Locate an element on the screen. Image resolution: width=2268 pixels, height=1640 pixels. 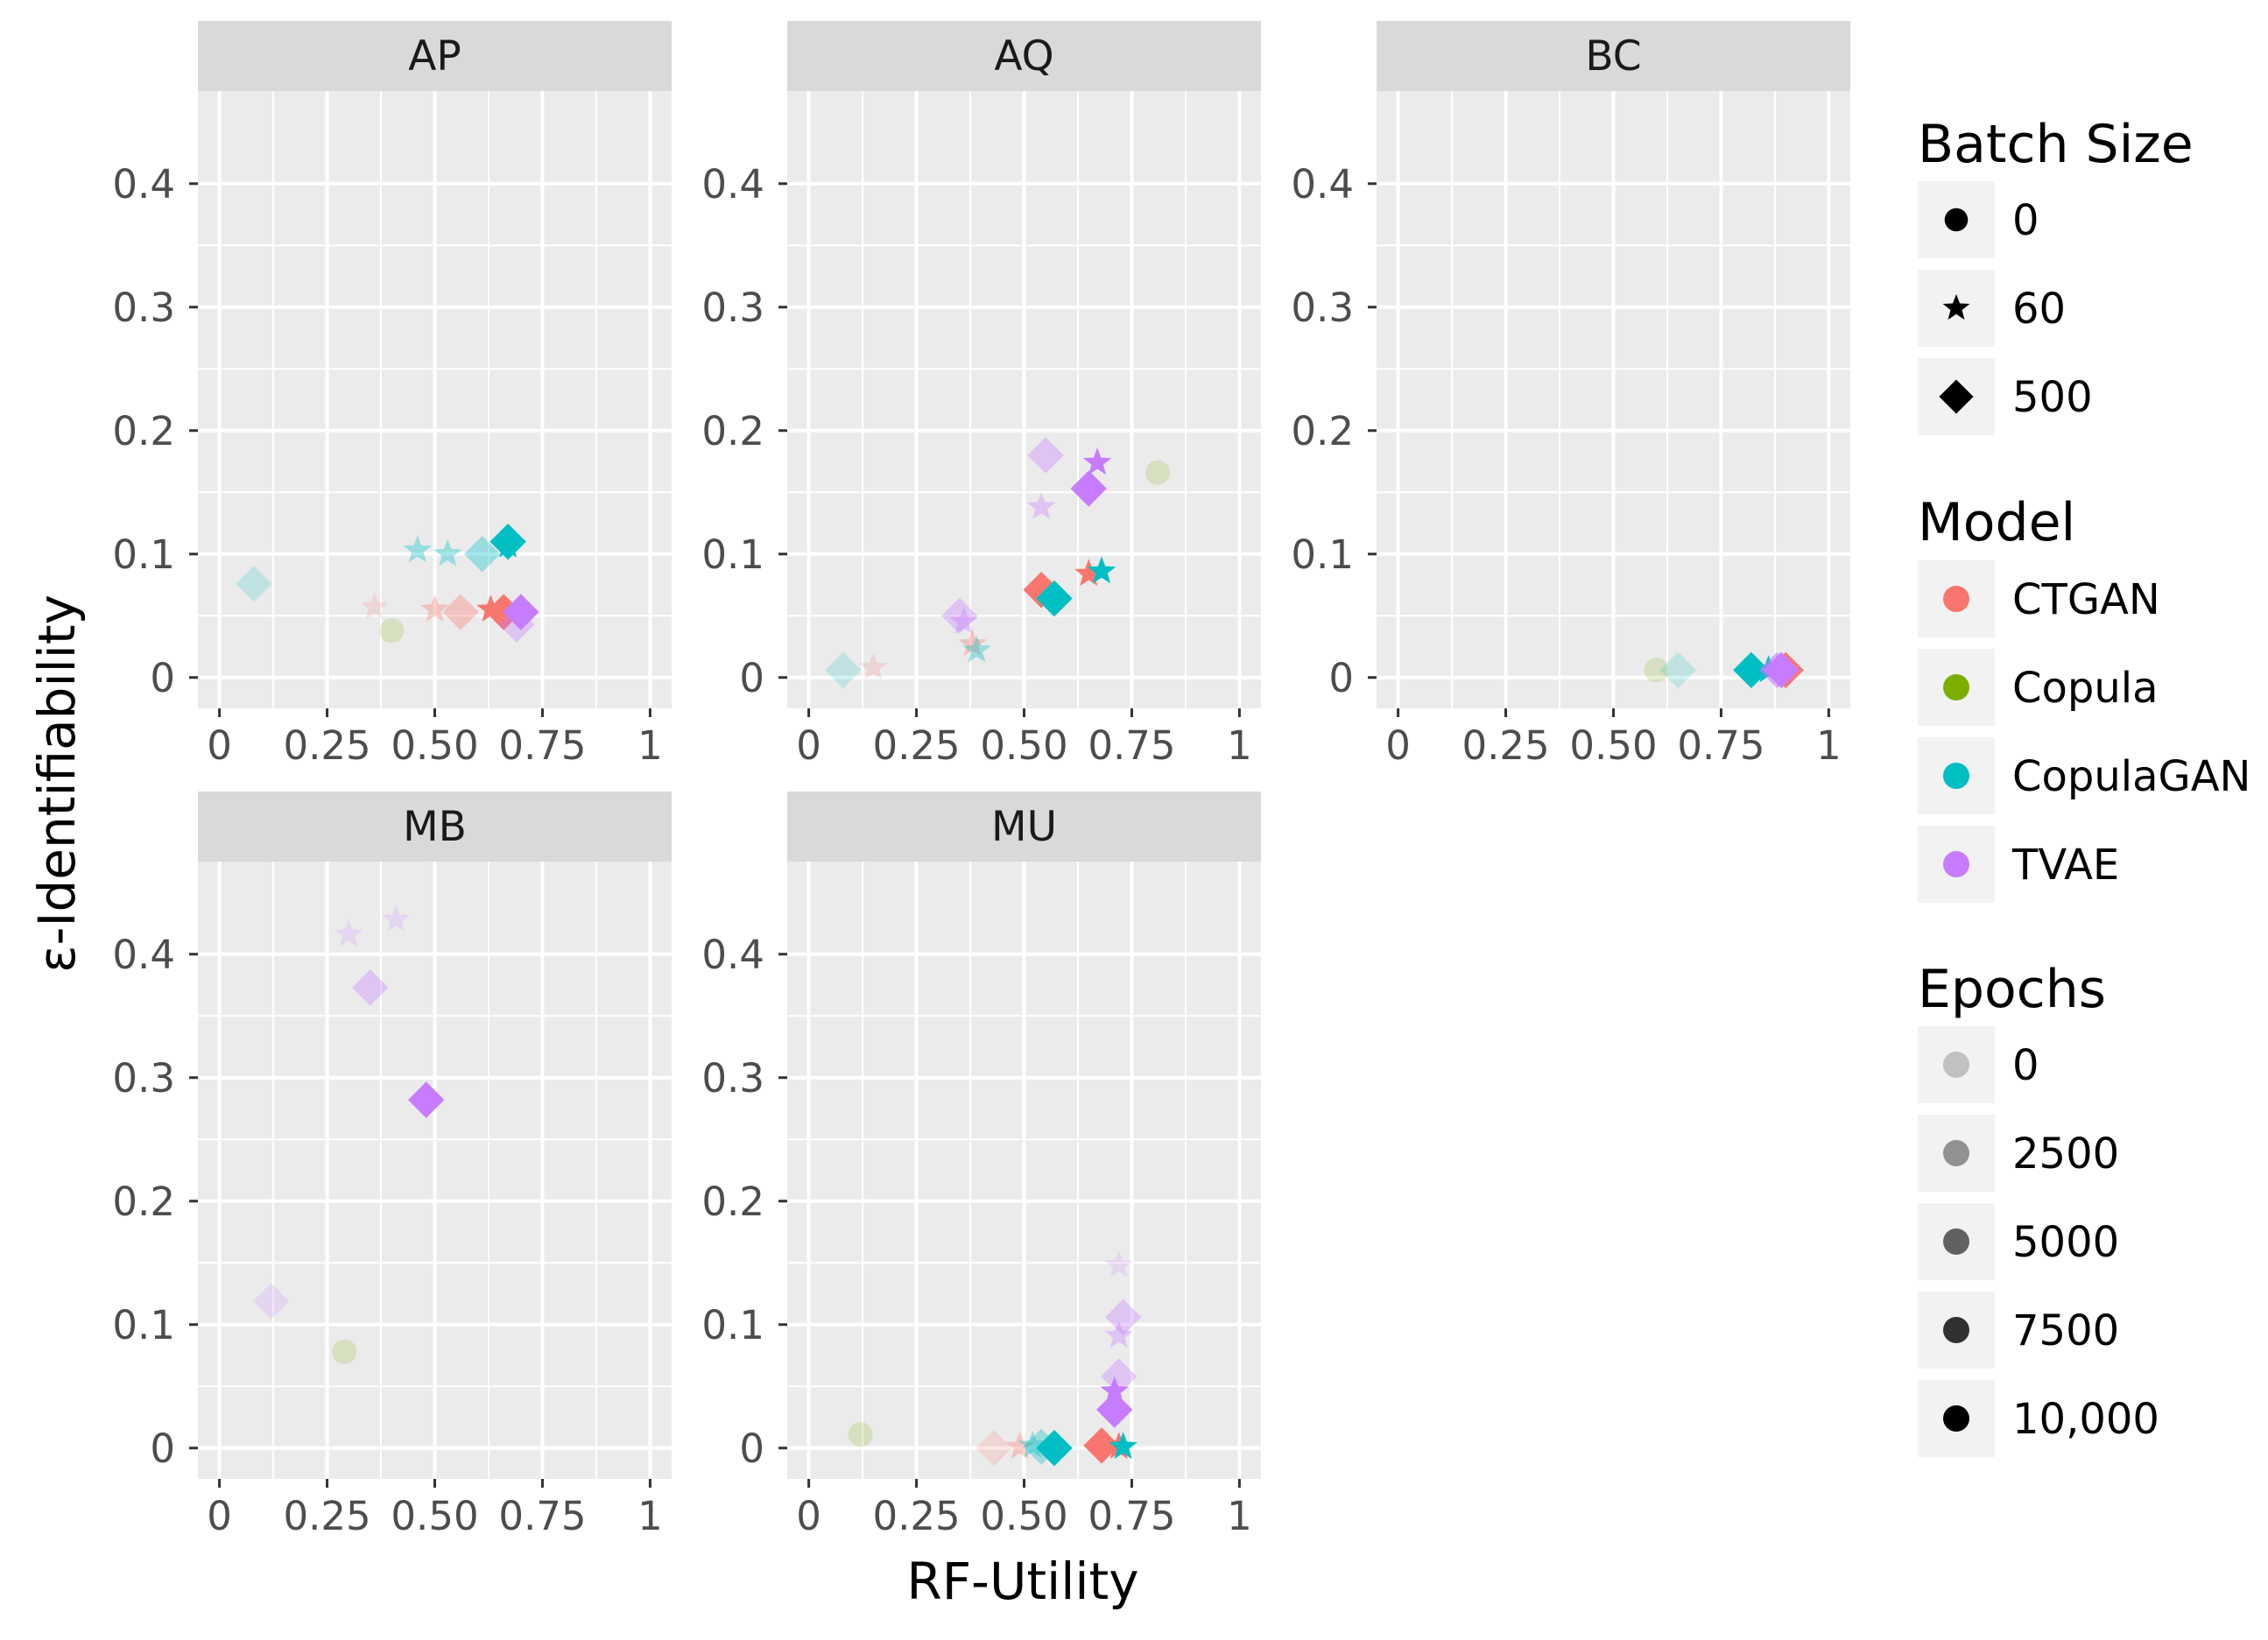
legend-title-batch-size: Batch Size is located at coordinates (2056, 144).